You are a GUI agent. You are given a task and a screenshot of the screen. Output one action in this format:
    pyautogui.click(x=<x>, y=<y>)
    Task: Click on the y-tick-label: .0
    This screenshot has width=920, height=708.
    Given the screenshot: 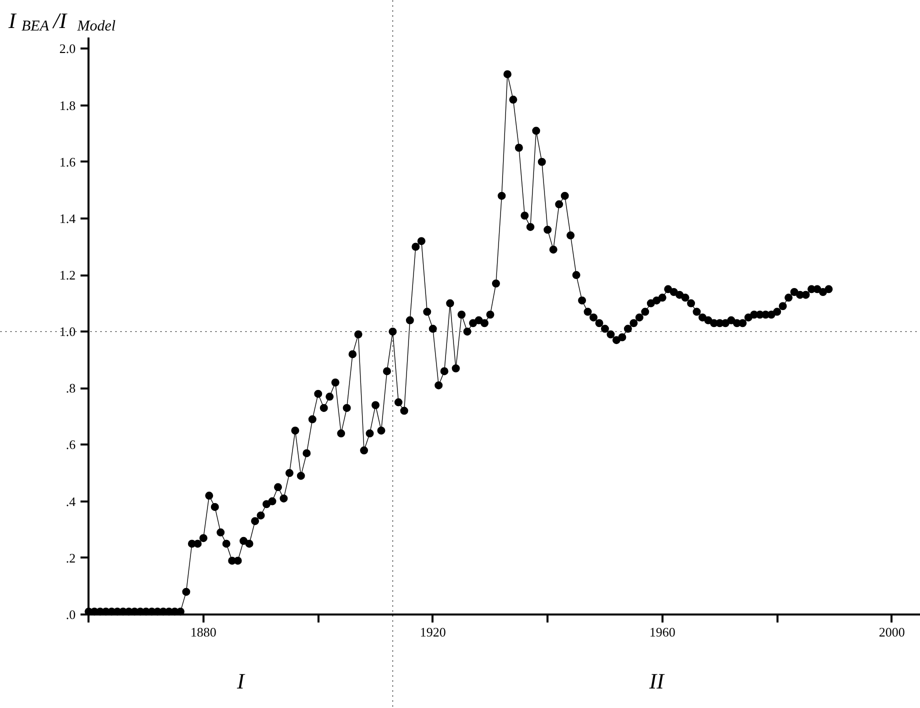 What is the action you would take?
    pyautogui.click(x=71, y=614)
    